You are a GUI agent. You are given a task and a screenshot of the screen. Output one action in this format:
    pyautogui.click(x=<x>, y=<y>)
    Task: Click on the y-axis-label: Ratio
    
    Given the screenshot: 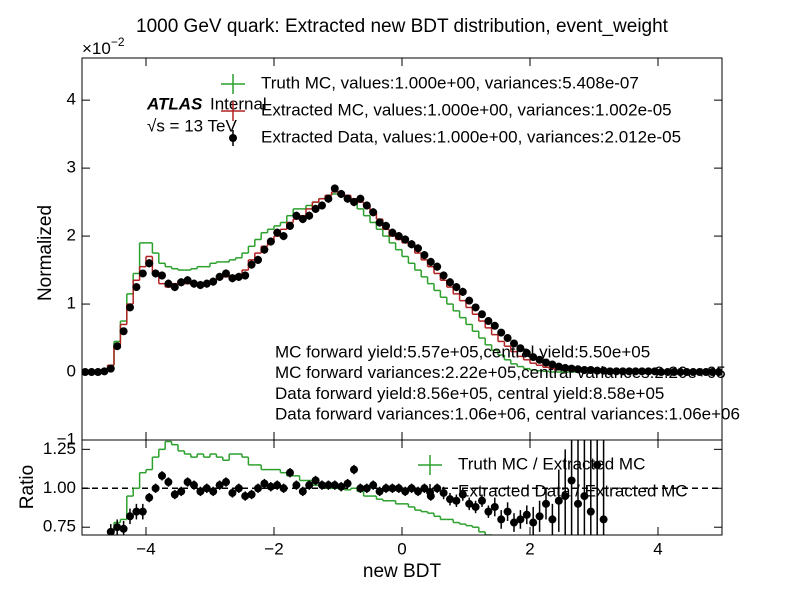 What is the action you would take?
    pyautogui.click(x=27, y=487)
    